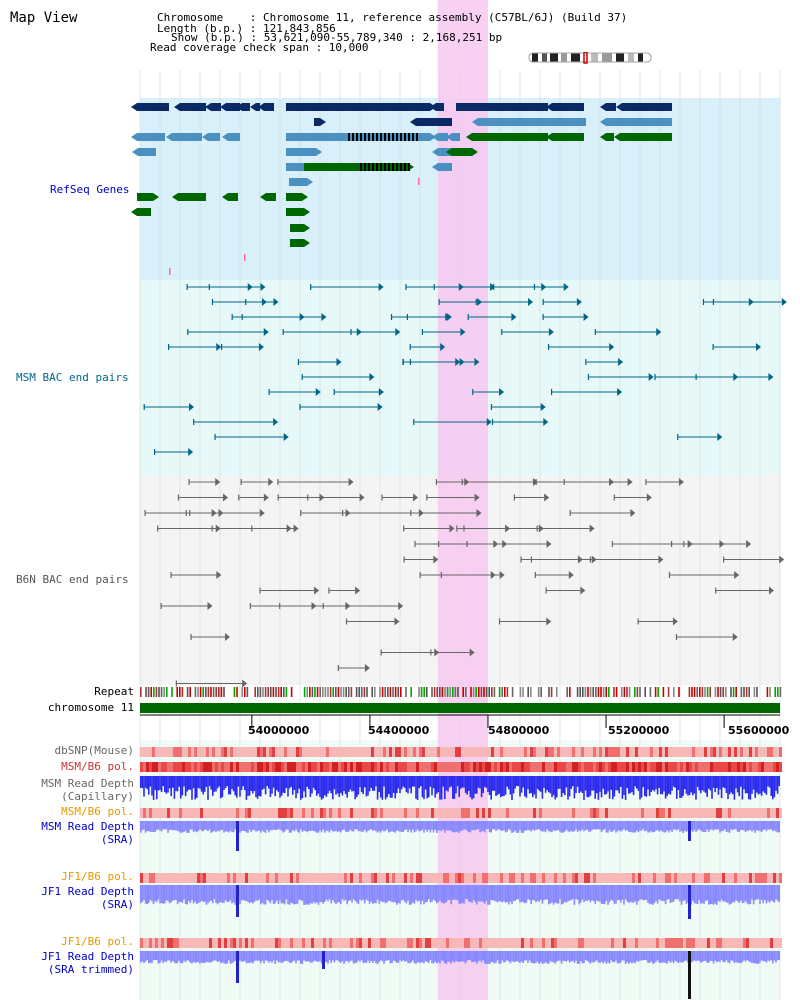 This screenshot has width=800, height=1000. Describe the element at coordinates (704, 575) in the screenshot. I see `b6n-bac-pair` at that location.